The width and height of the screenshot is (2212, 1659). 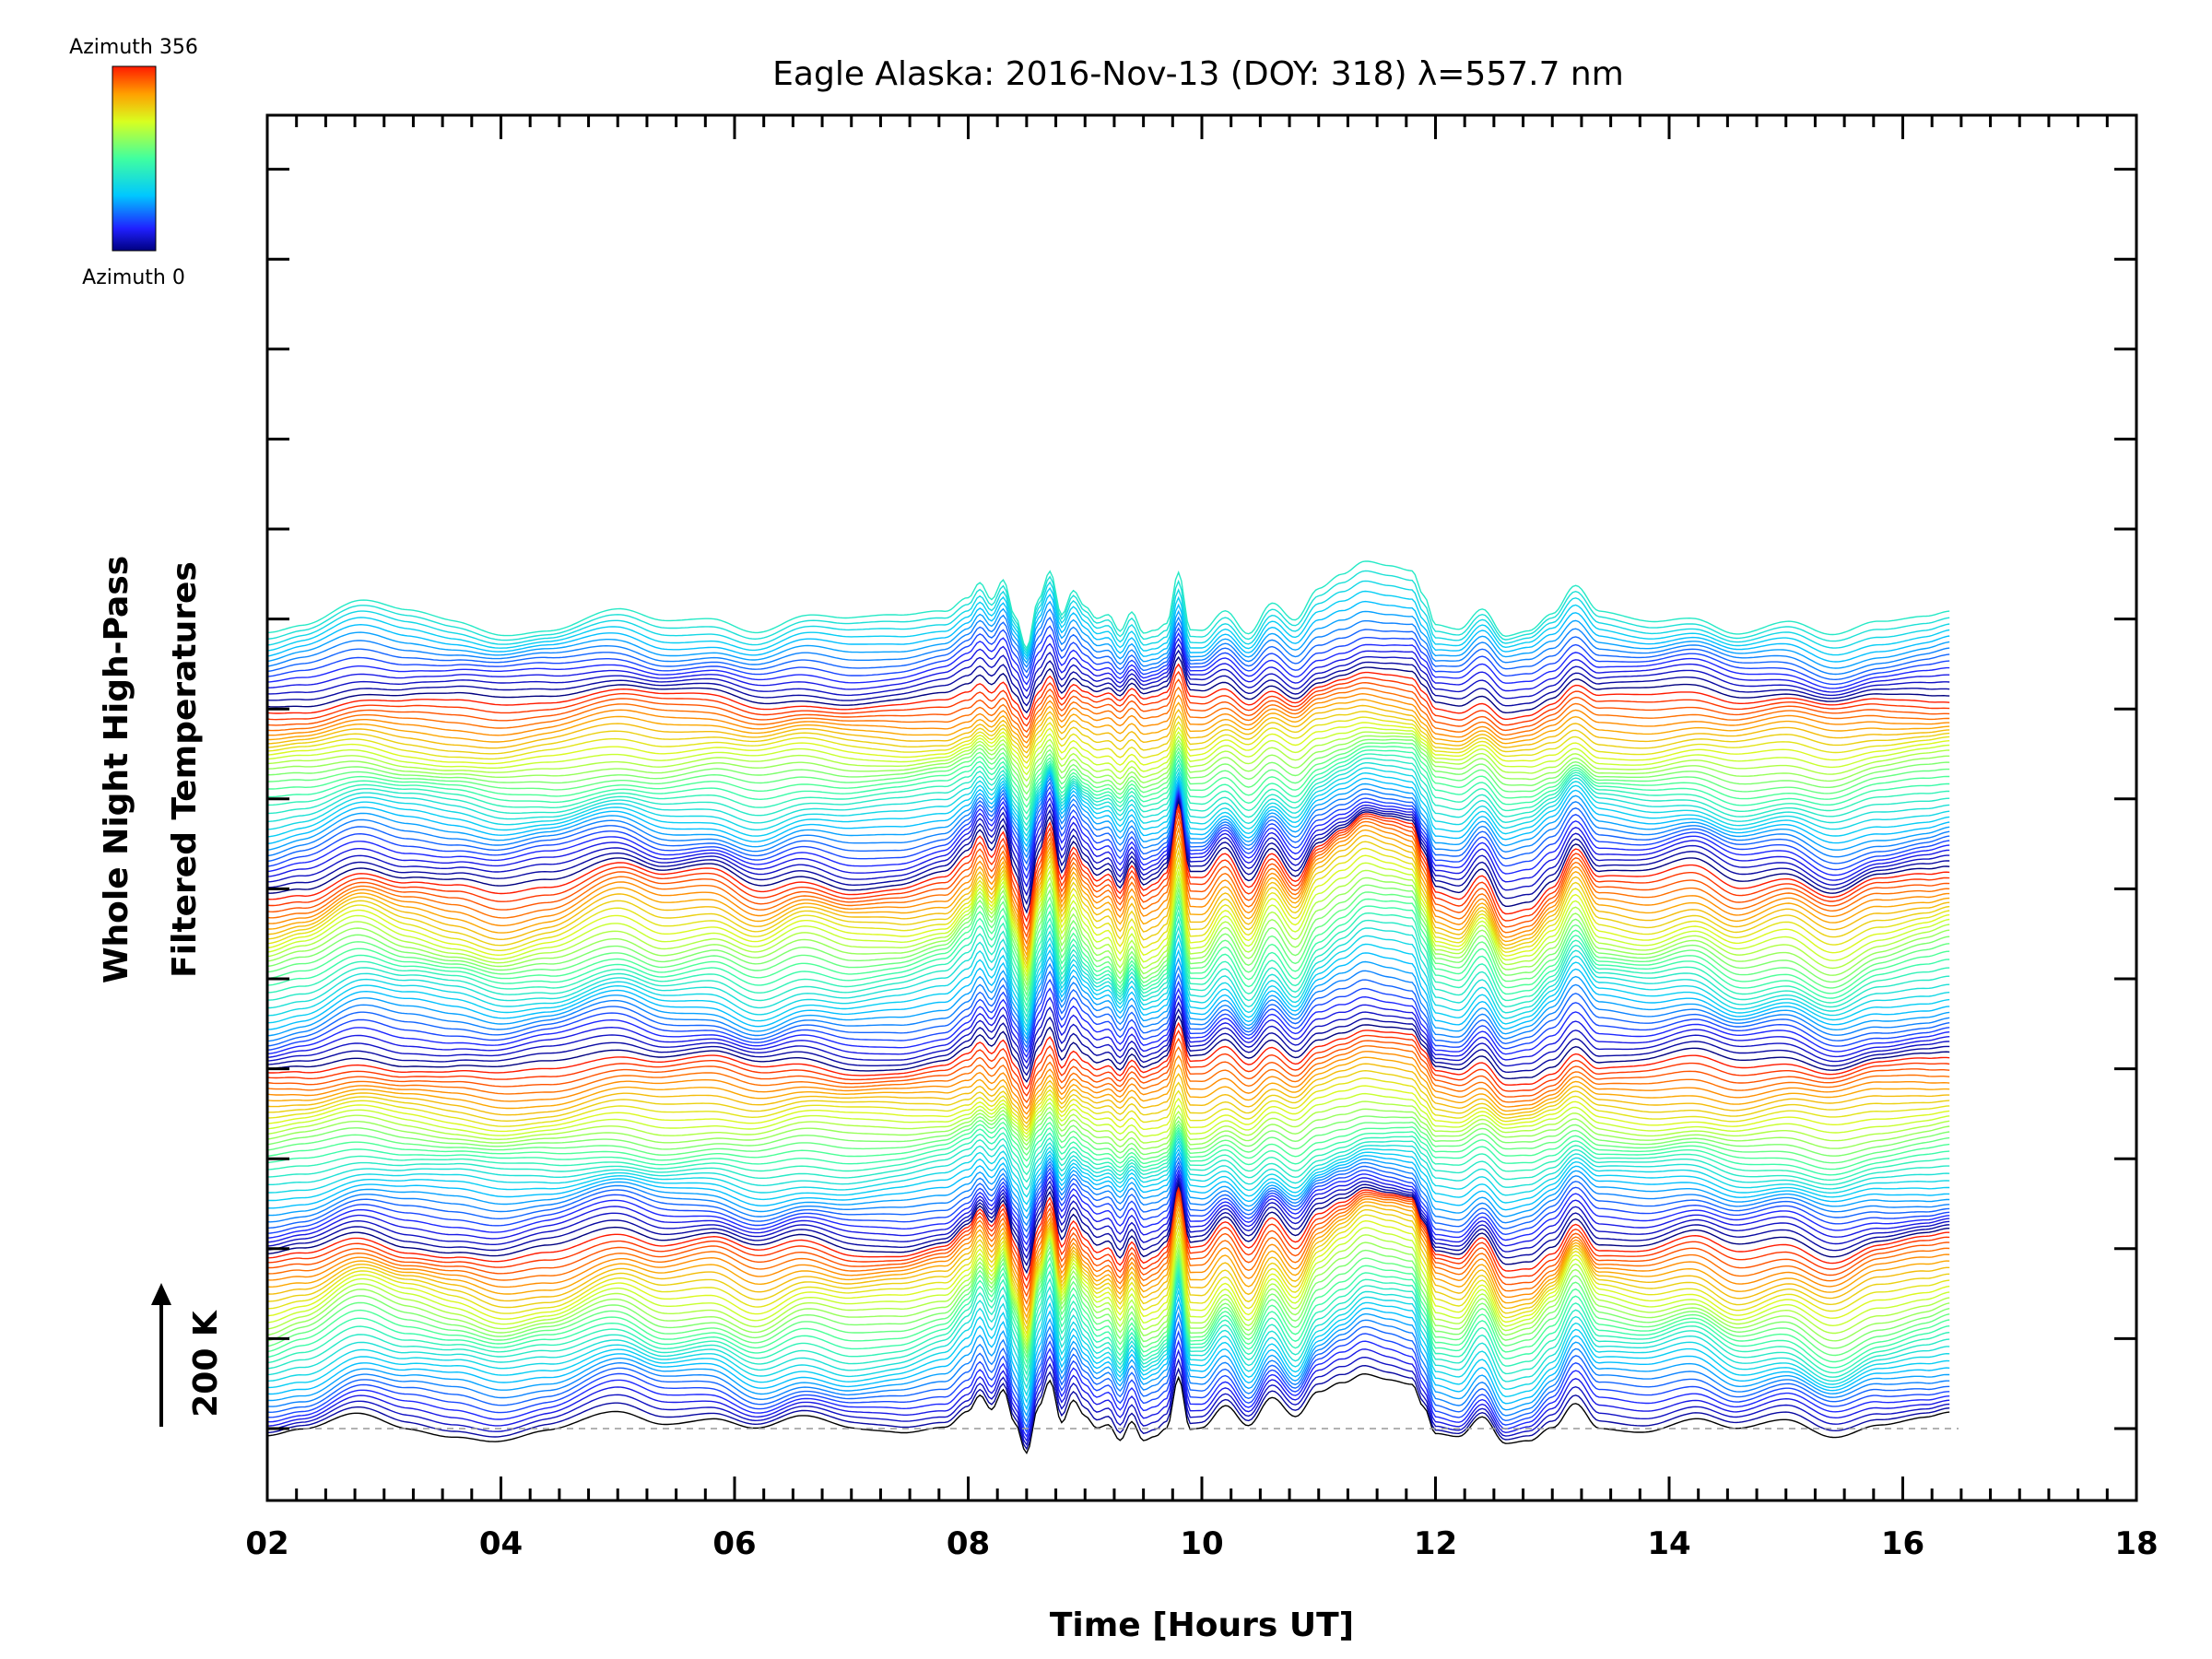 What do you see at coordinates (134, 158) in the screenshot?
I see `colorbar-gradient` at bounding box center [134, 158].